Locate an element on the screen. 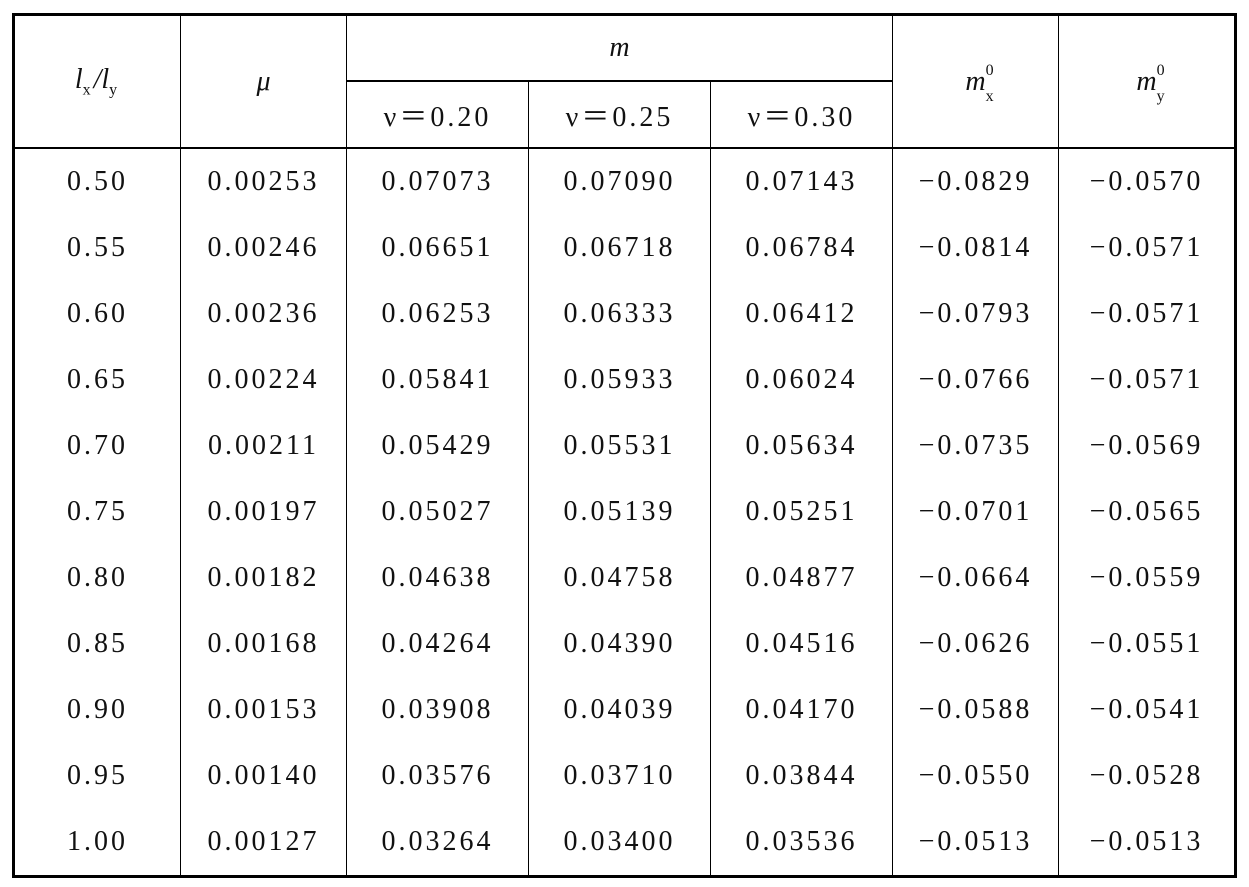 The image size is (1249, 887). table-cell: 0.00182 is located at coordinates (263, 578).